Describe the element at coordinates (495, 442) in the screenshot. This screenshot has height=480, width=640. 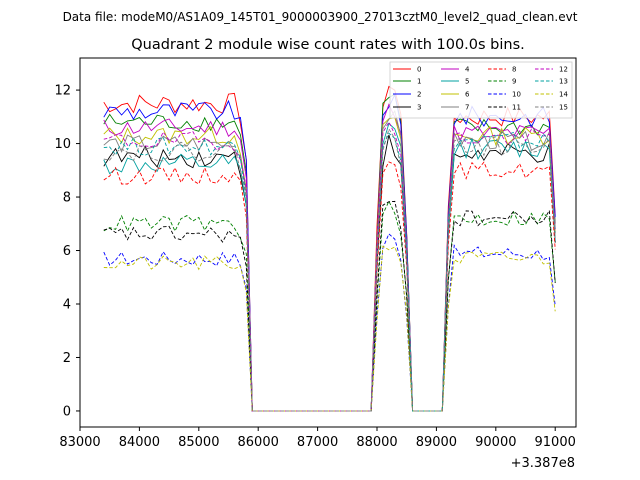
I see `x-tick-label: 90000` at that location.